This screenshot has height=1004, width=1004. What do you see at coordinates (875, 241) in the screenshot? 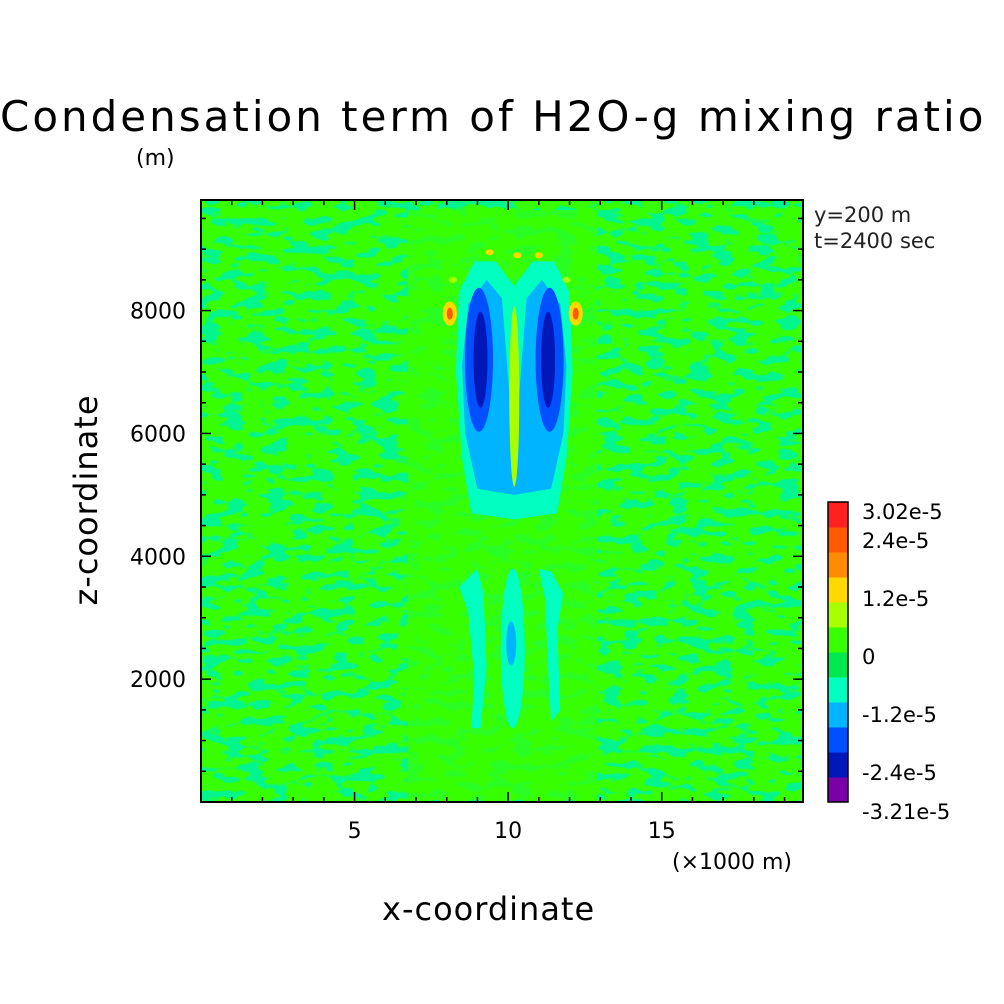
I see `info-time: t=2400 sec` at bounding box center [875, 241].